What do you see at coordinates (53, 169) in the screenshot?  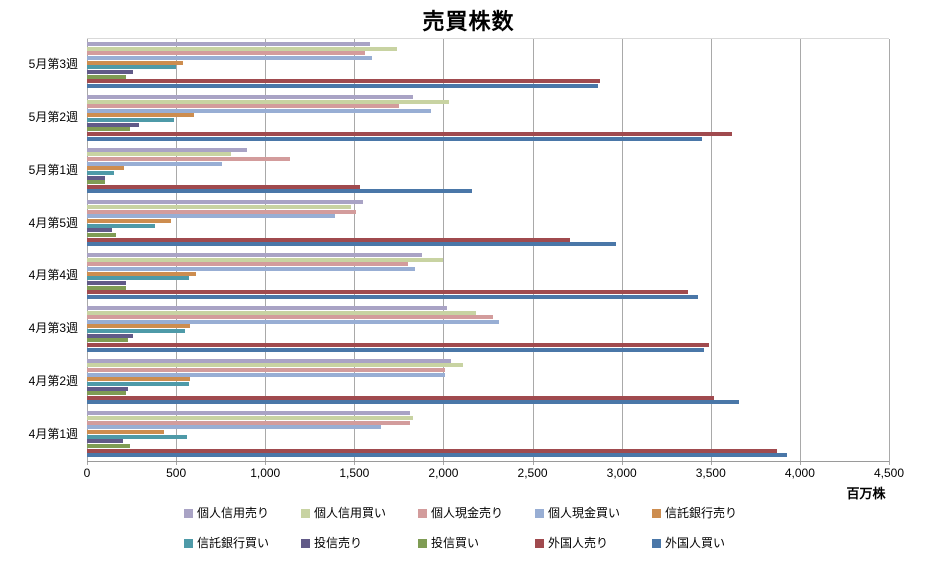 I see `y-axis-label: 5月第1週` at bounding box center [53, 169].